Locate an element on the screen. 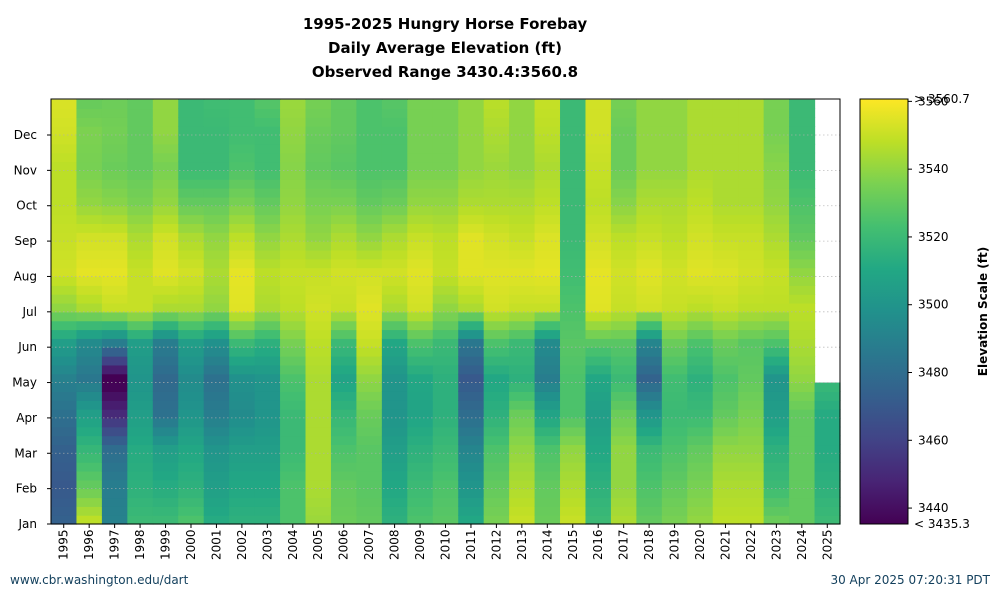  chart-title-line-3: Observed Range 3430.4:3560.8 is located at coordinates (445, 72).